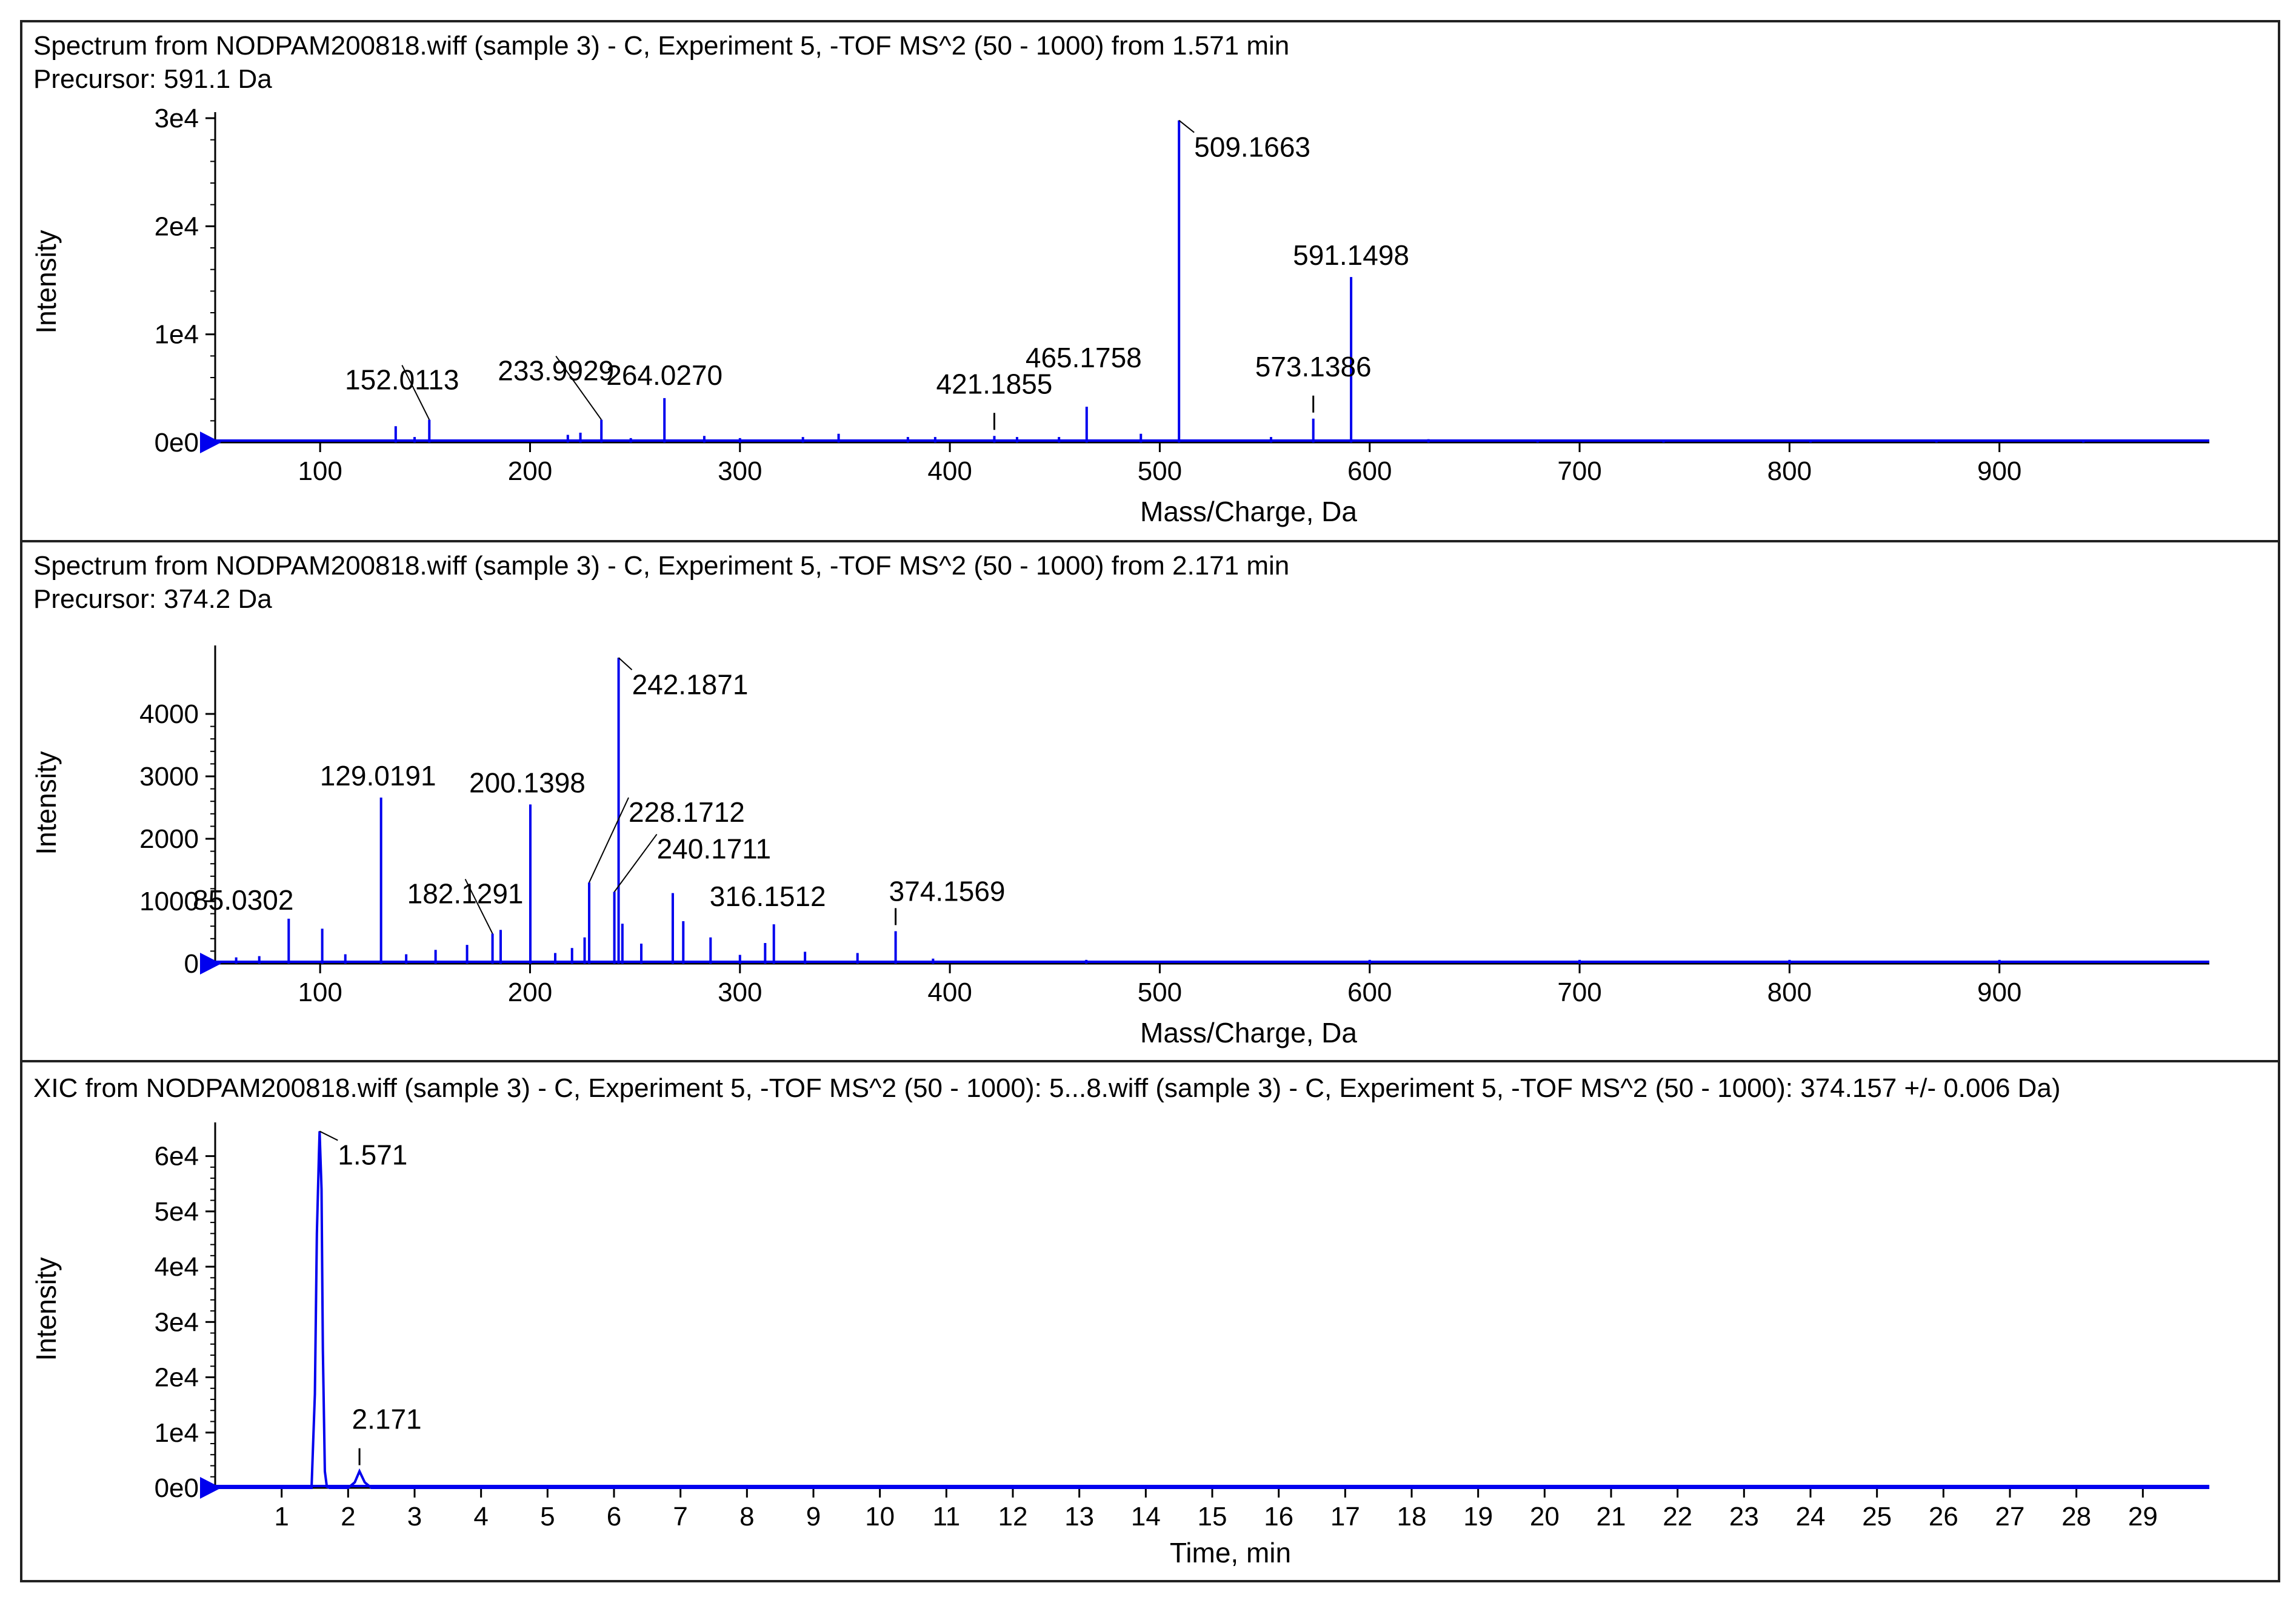 The width and height of the screenshot is (2296, 1603). I want to click on peak-annotation-label: 374.1569, so click(947, 891).